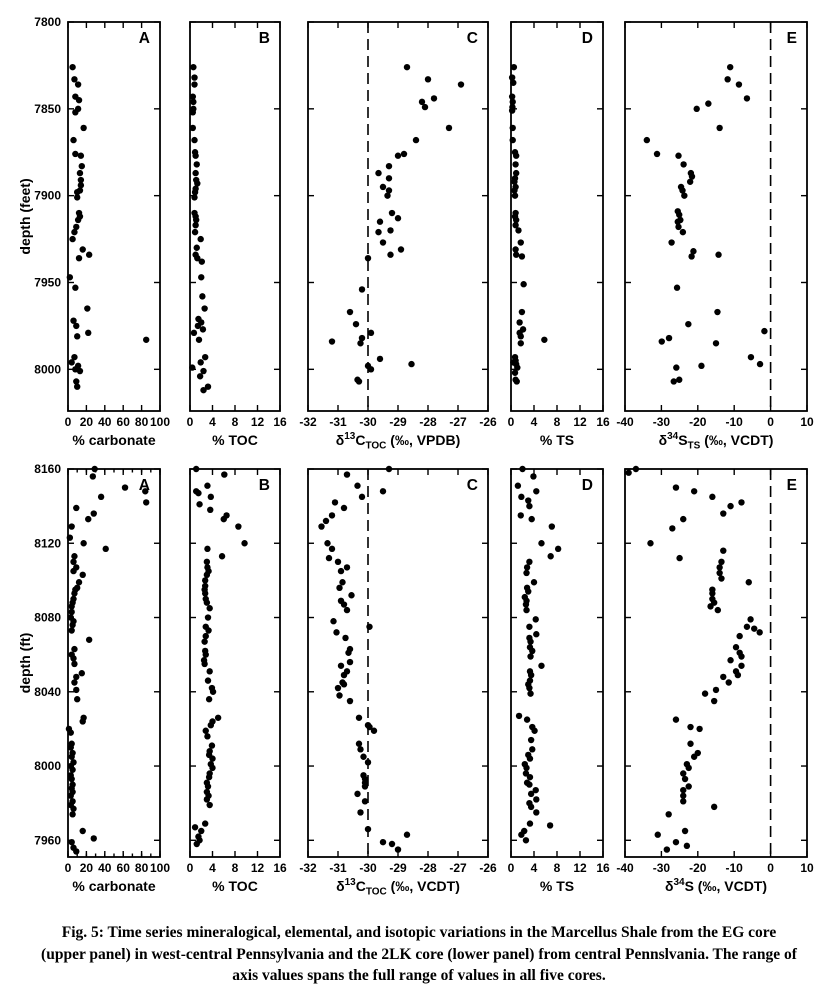 This screenshot has height=1000, width=838. What do you see at coordinates (557, 440) in the screenshot?
I see `x-axis-label: % TS` at bounding box center [557, 440].